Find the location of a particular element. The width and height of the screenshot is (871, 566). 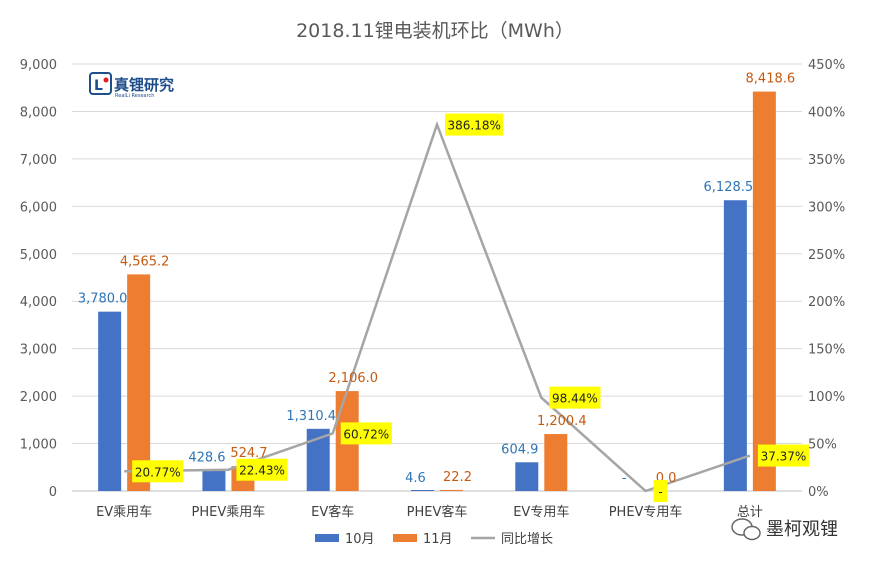

legend-label: 11月 is located at coordinates (438, 539).